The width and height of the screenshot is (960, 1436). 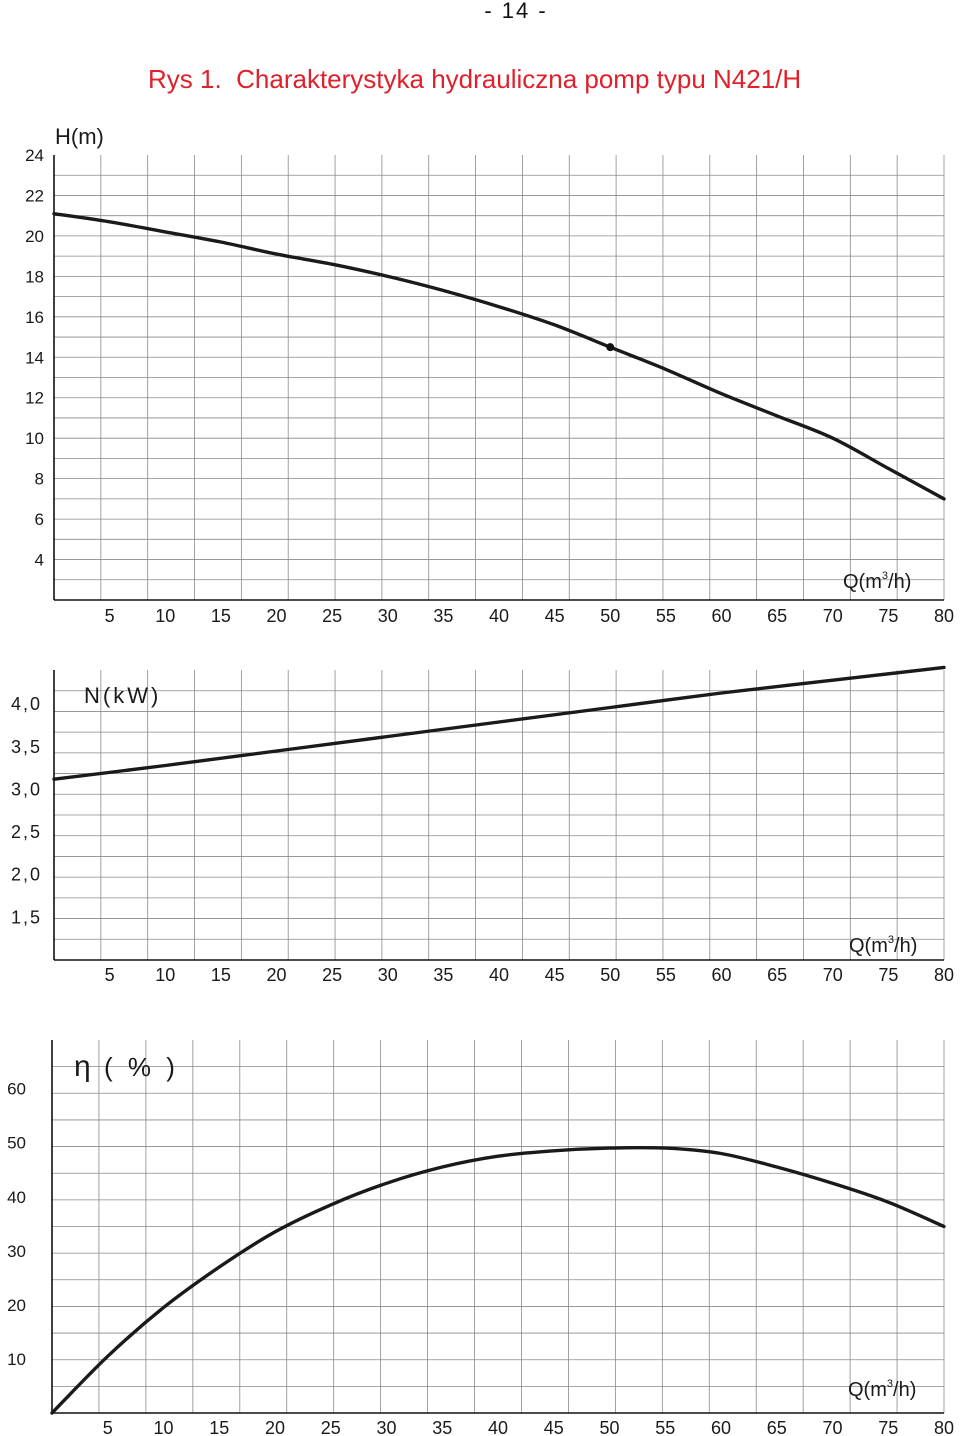 What do you see at coordinates (122, 695) in the screenshot?
I see `y-axis-title: N(kW)` at bounding box center [122, 695].